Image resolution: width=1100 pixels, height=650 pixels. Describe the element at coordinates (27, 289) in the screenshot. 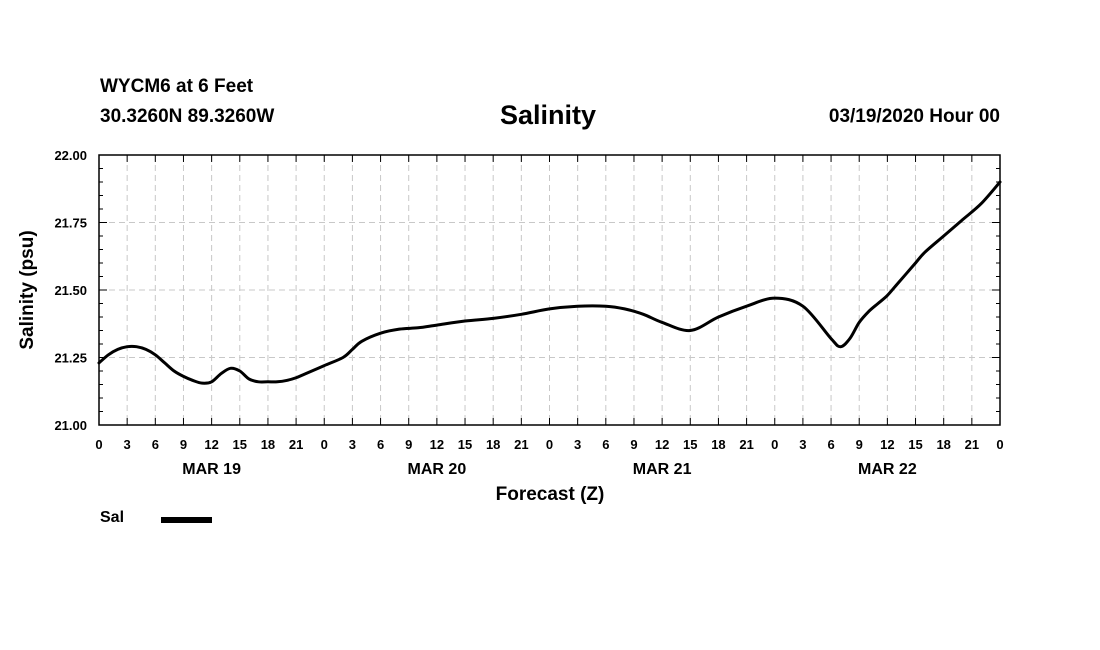

I see `y-axis-title: Salinity (psu)` at that location.